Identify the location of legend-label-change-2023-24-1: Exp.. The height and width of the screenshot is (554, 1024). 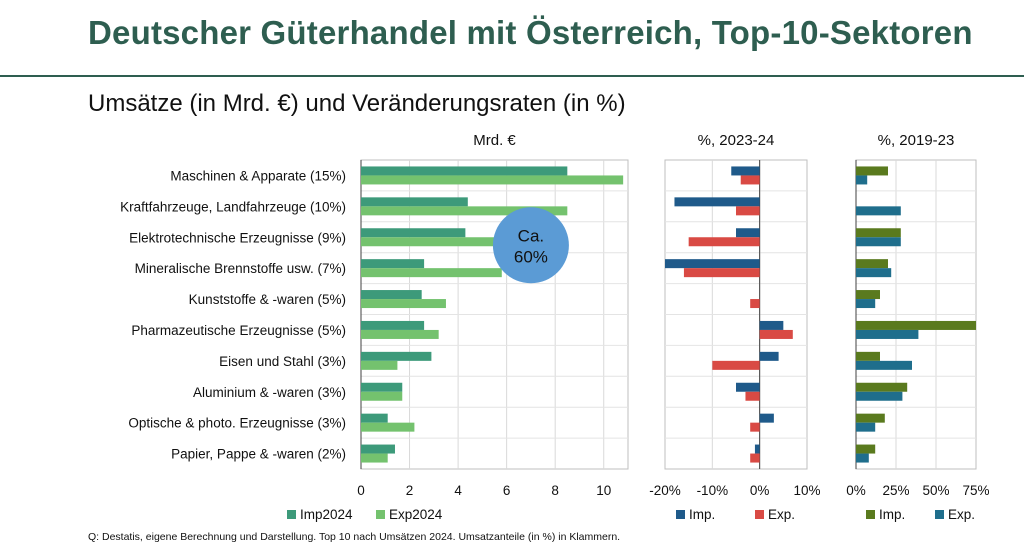
(781, 514).